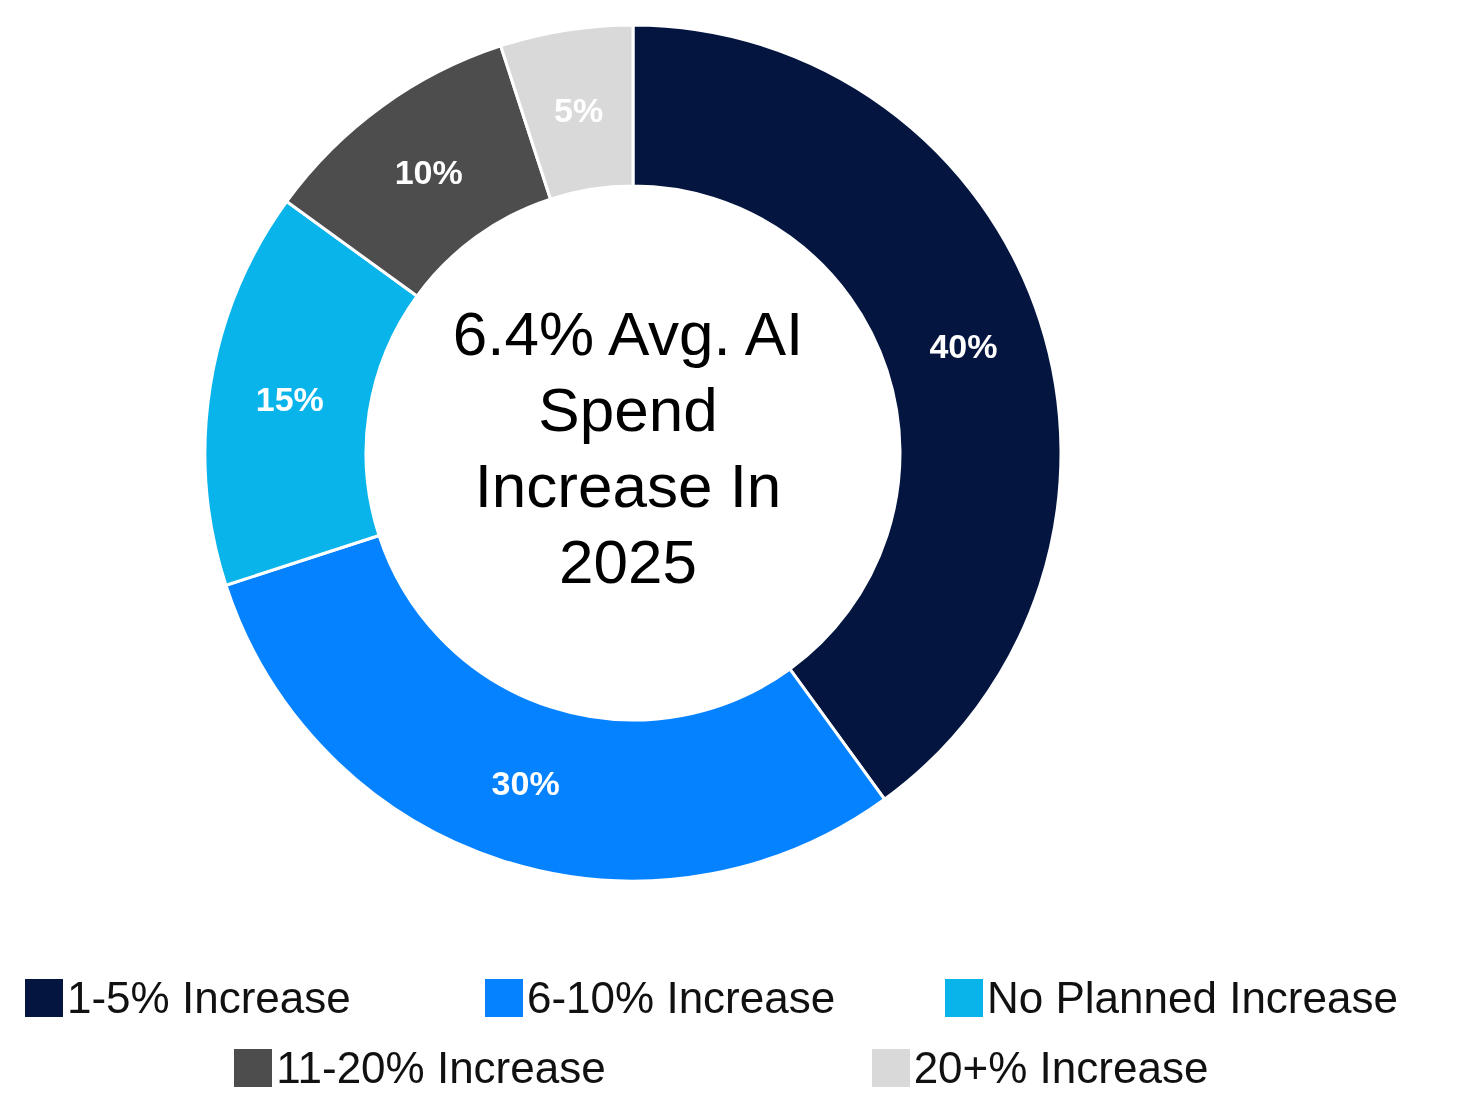  Describe the element at coordinates (963, 345) in the screenshot. I see `data-label: 40%` at that location.